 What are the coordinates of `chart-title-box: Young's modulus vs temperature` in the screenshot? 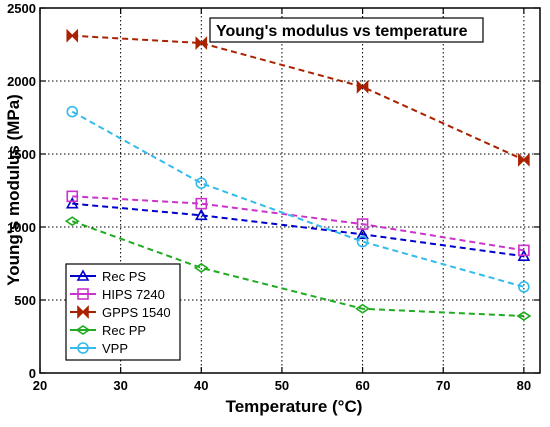 It's located at (346, 30).